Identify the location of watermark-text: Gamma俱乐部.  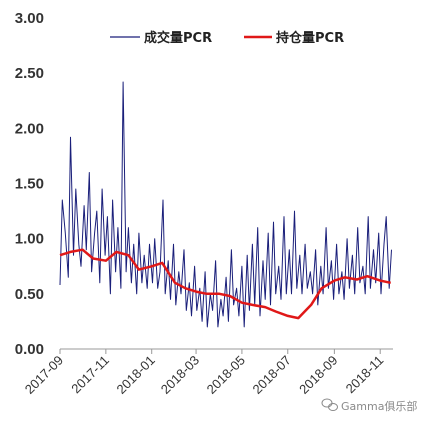
(379, 406).